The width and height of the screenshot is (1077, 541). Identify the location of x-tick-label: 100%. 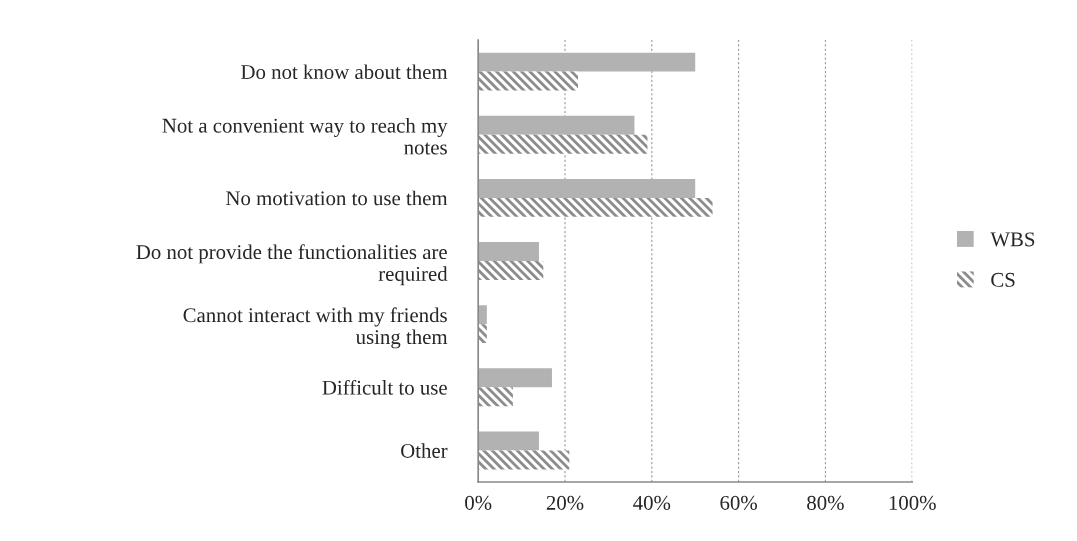
(912, 502).